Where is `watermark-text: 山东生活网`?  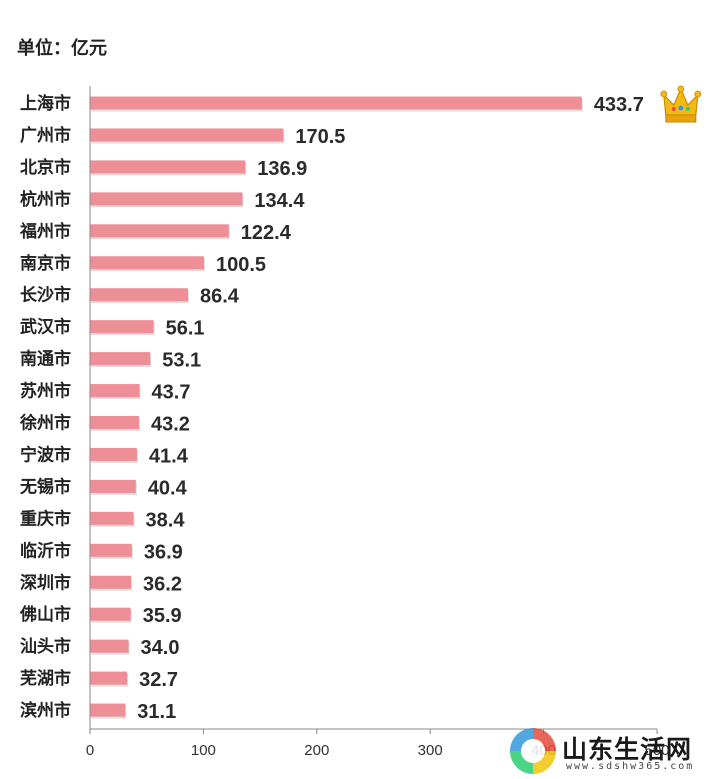
watermark-text: 山东生活网 is located at coordinates (627, 749).